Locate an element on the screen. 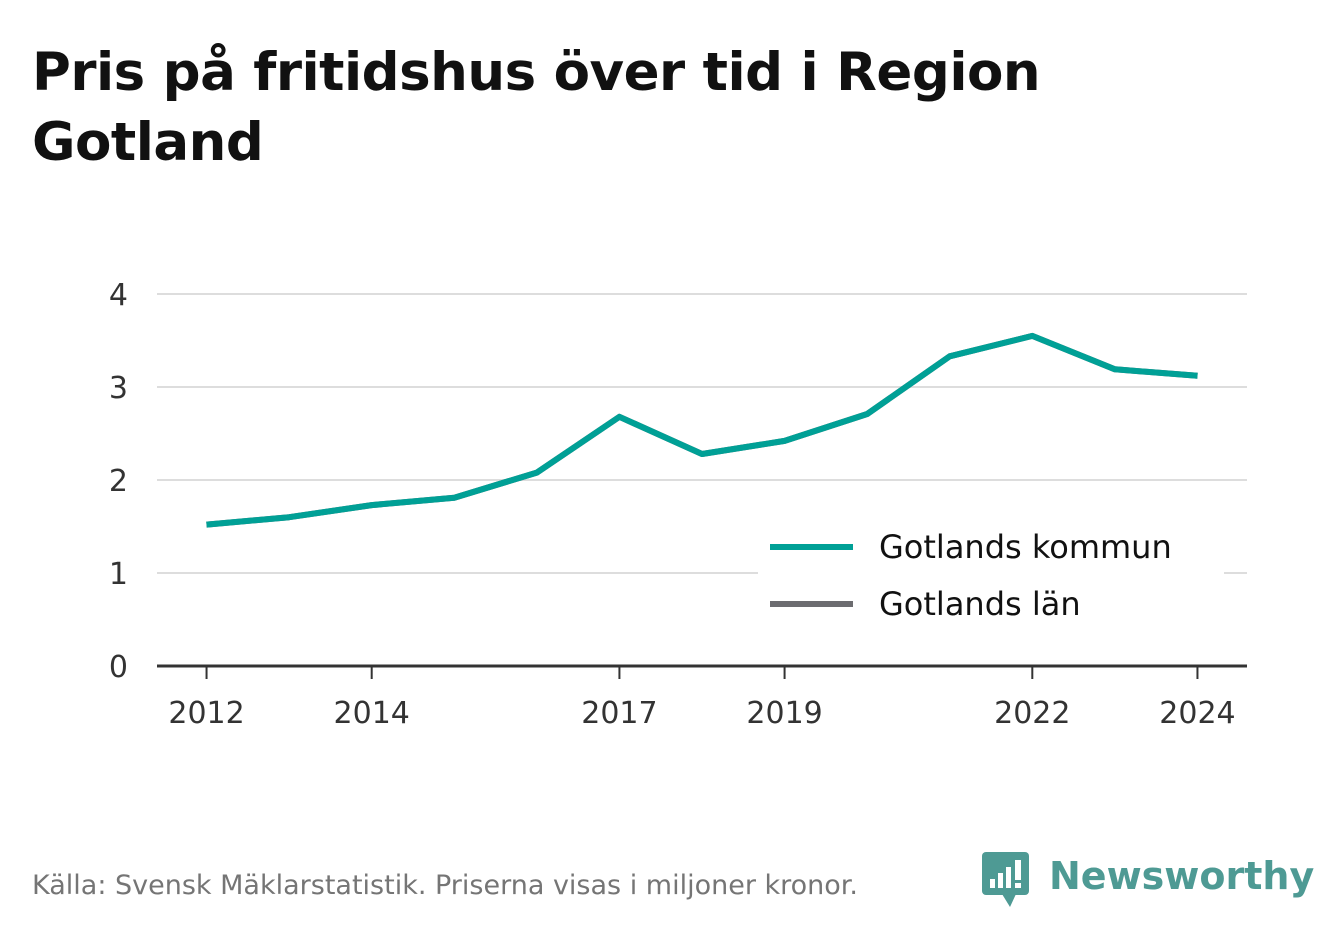 This screenshot has width=1322, height=939. x-tick-label-2017: 2017 is located at coordinates (619, 713).